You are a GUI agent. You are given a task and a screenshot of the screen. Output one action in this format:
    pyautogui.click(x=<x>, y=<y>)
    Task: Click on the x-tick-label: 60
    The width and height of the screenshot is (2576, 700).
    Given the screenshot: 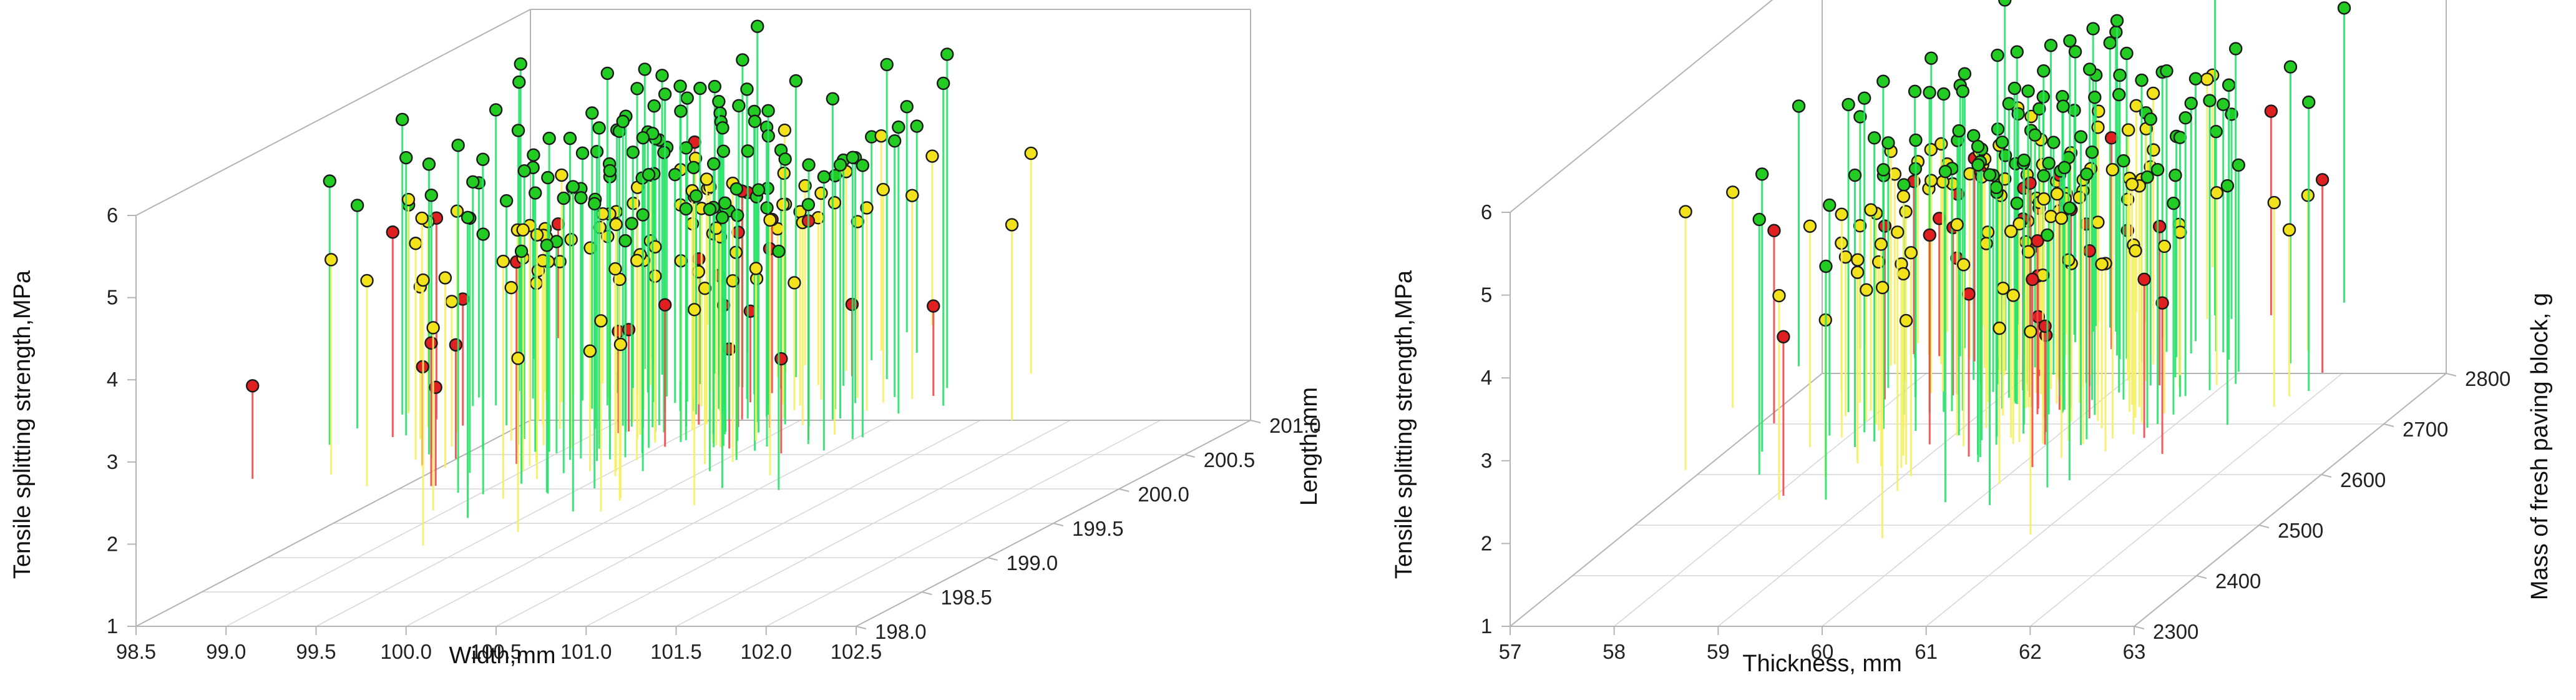 What is the action you would take?
    pyautogui.click(x=1822, y=651)
    